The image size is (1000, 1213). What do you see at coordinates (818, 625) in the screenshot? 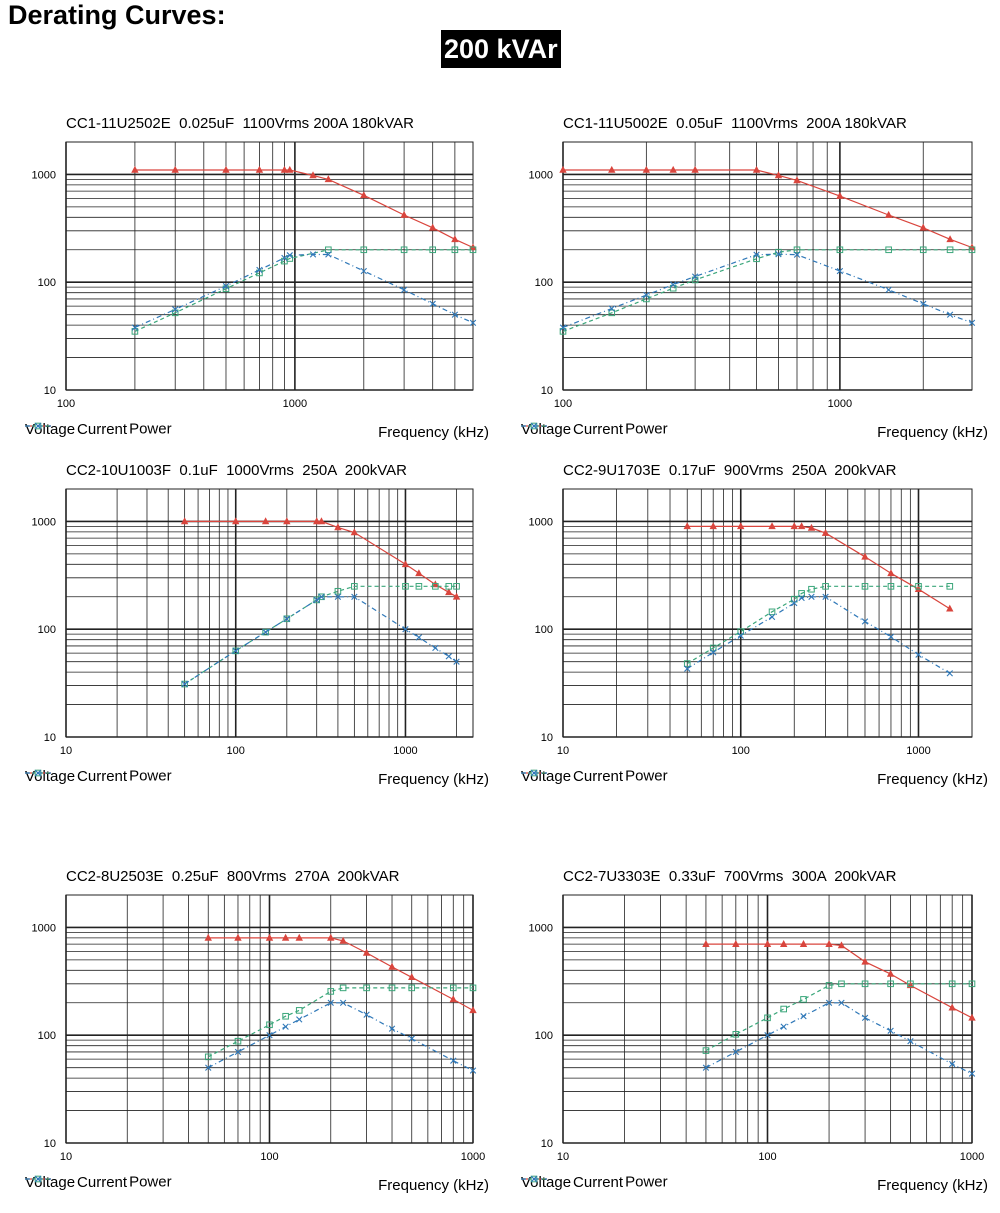
I see `current-series` at bounding box center [818, 625].